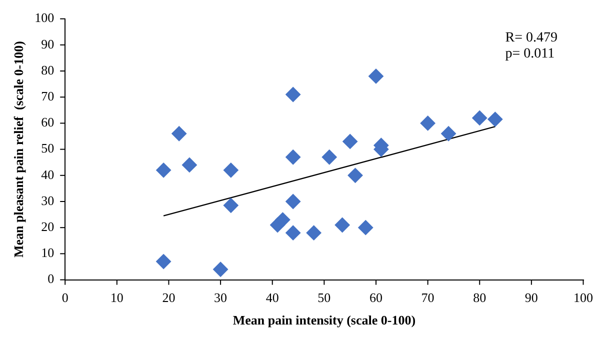 Image resolution: width=604 pixels, height=341 pixels. Describe the element at coordinates (324, 320) in the screenshot. I see `x-axis-title: Mean pain intensity (scale 0-100)` at that location.